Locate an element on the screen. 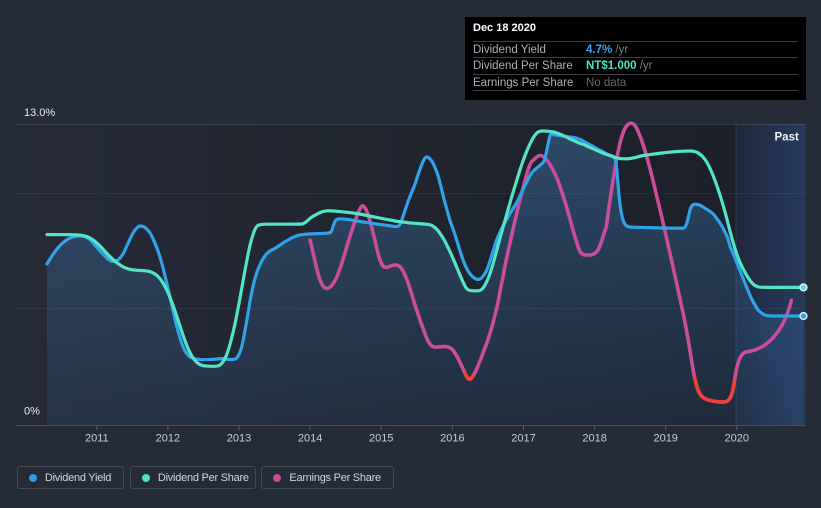  svg-text: 2017 is located at coordinates (523, 439).